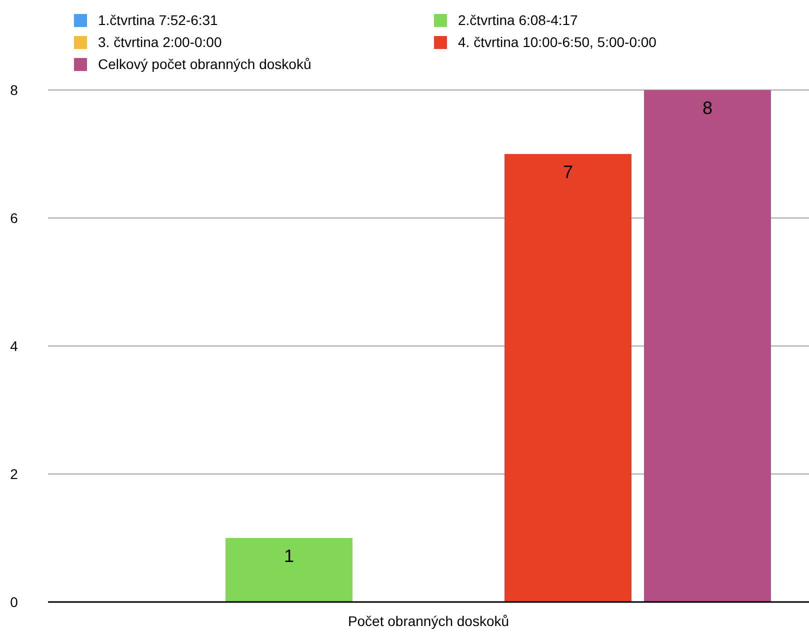  Describe the element at coordinates (289, 556) in the screenshot. I see `data-label: 1` at that location.